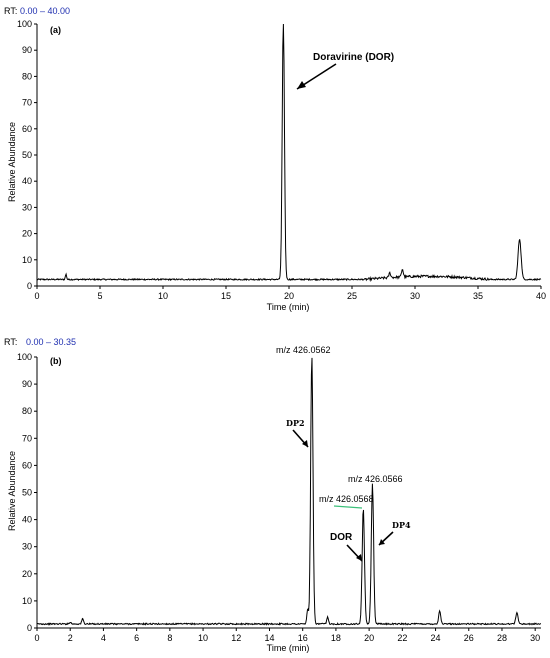 This screenshot has height=658, width=550. Describe the element at coordinates (269, 638) in the screenshot. I see `x-tick-label-b: 14` at that location.